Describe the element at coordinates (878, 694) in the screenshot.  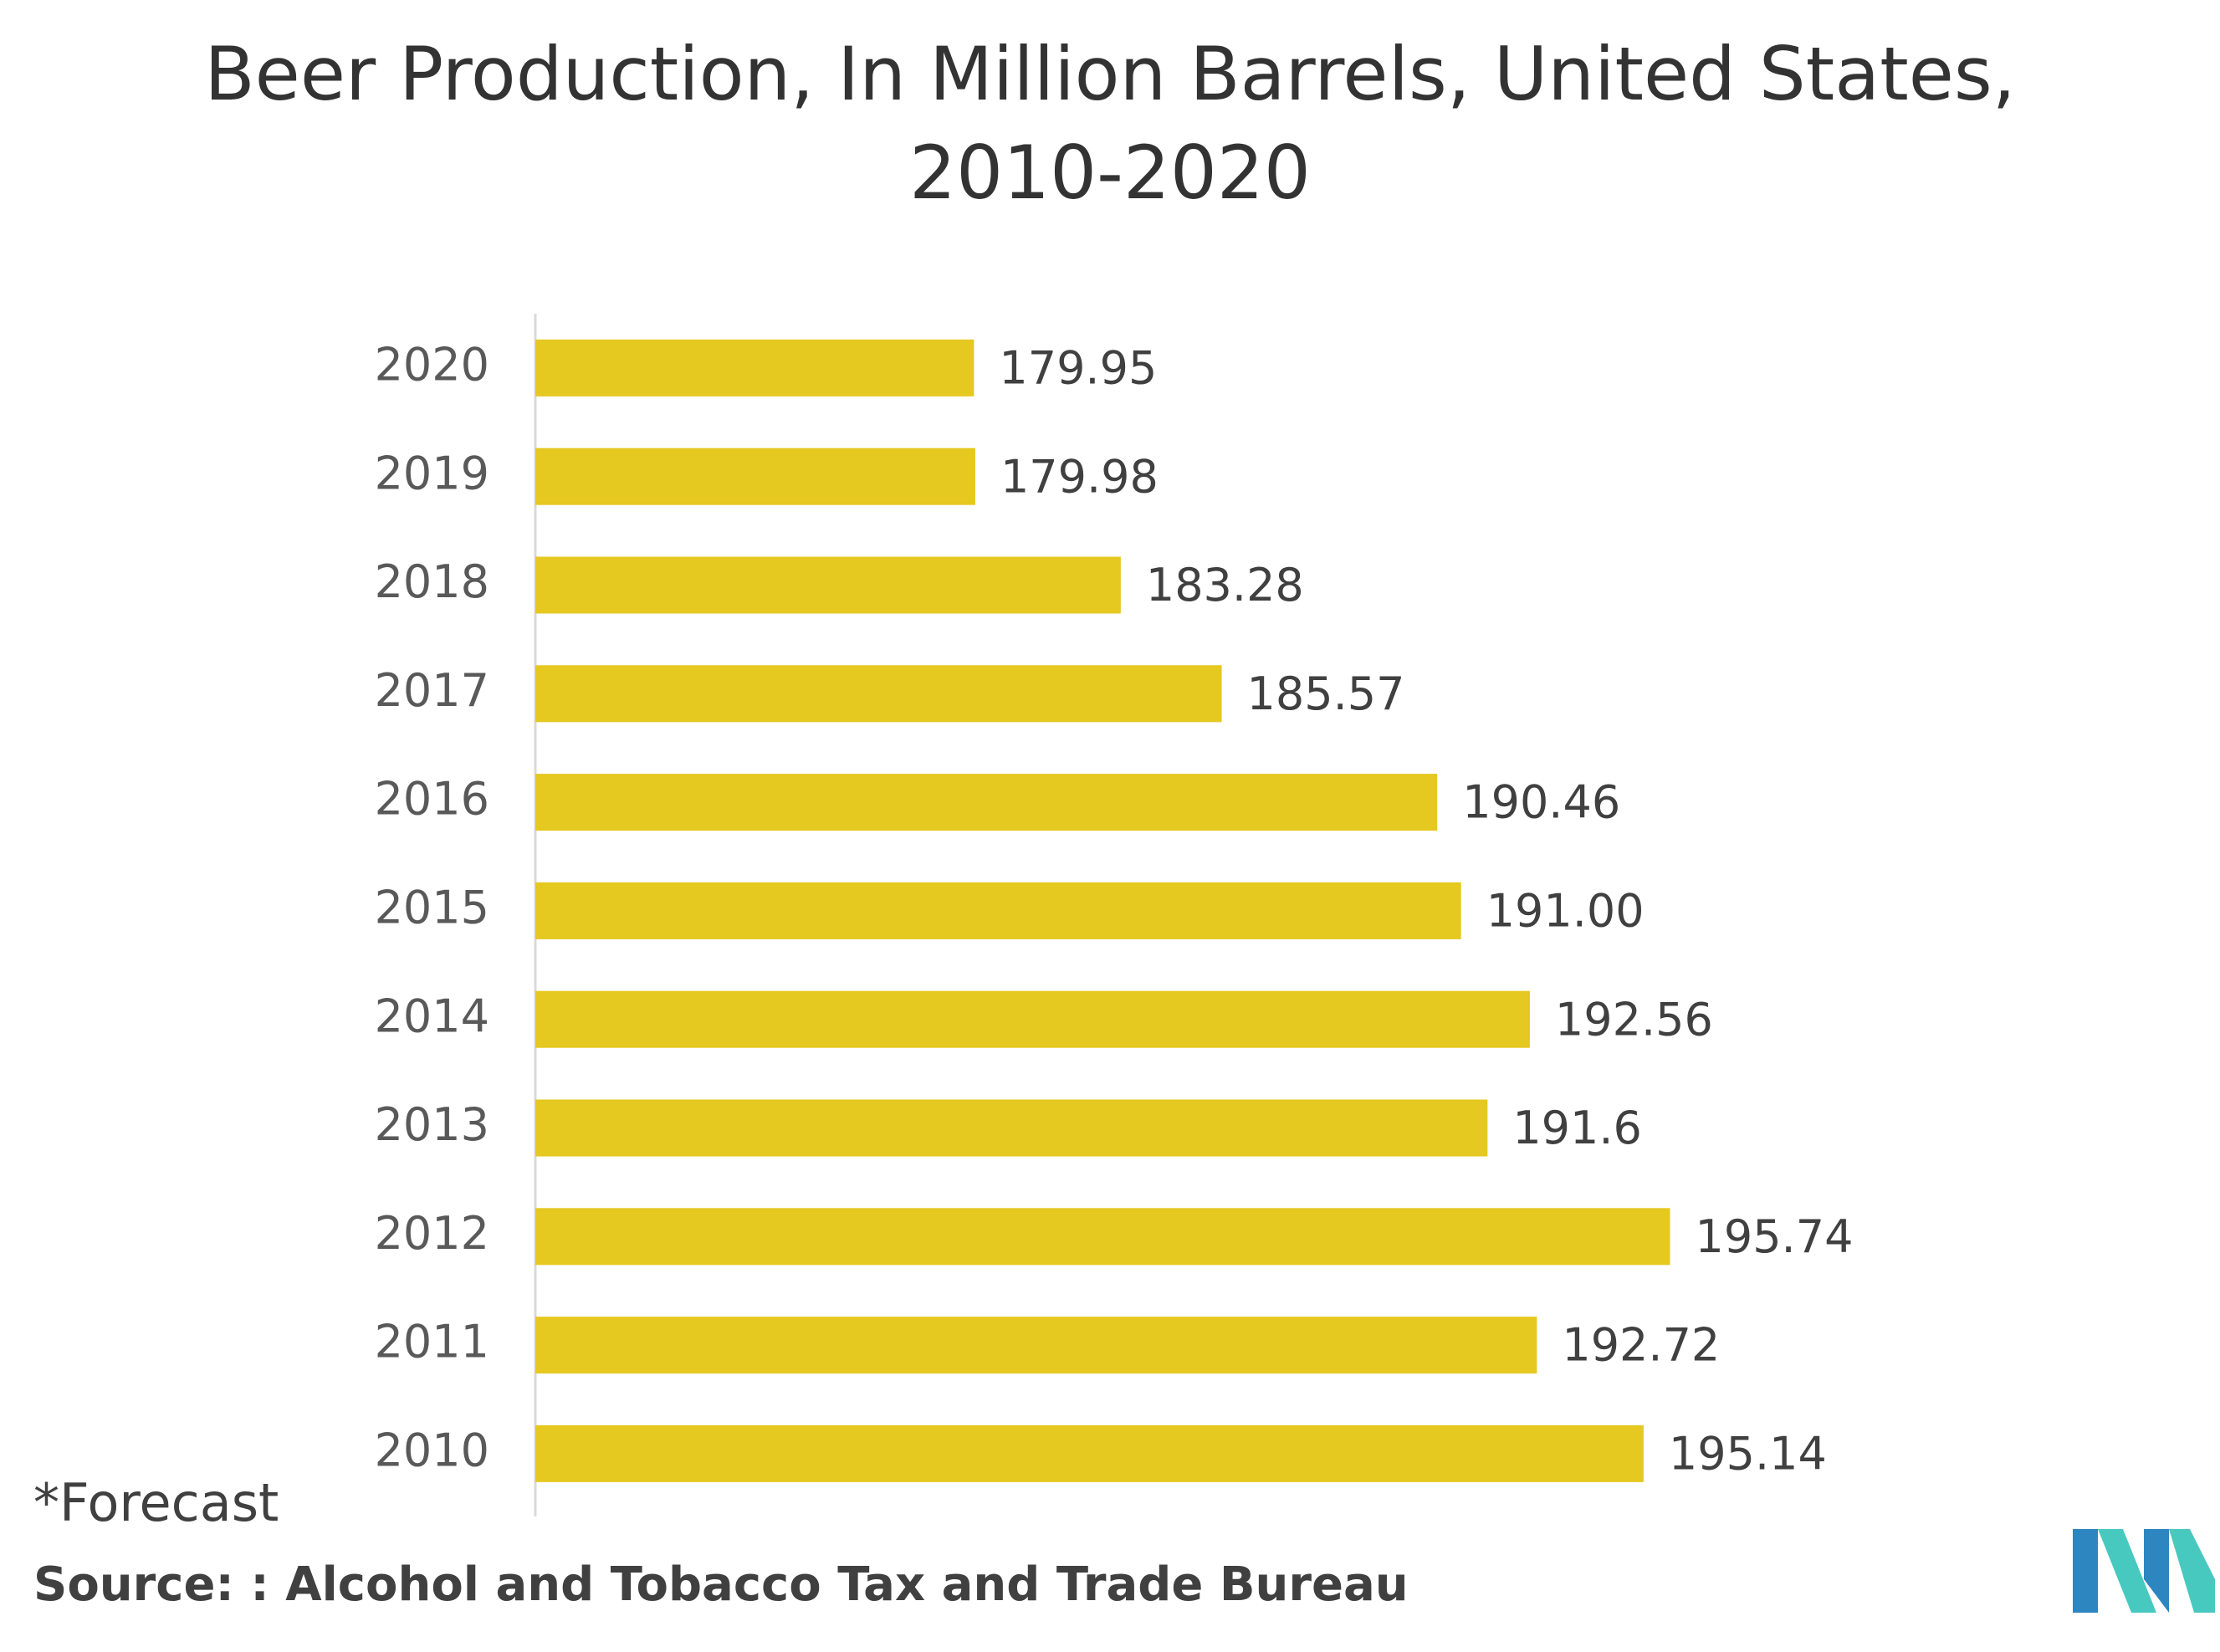
I see `bar-2017` at that location.